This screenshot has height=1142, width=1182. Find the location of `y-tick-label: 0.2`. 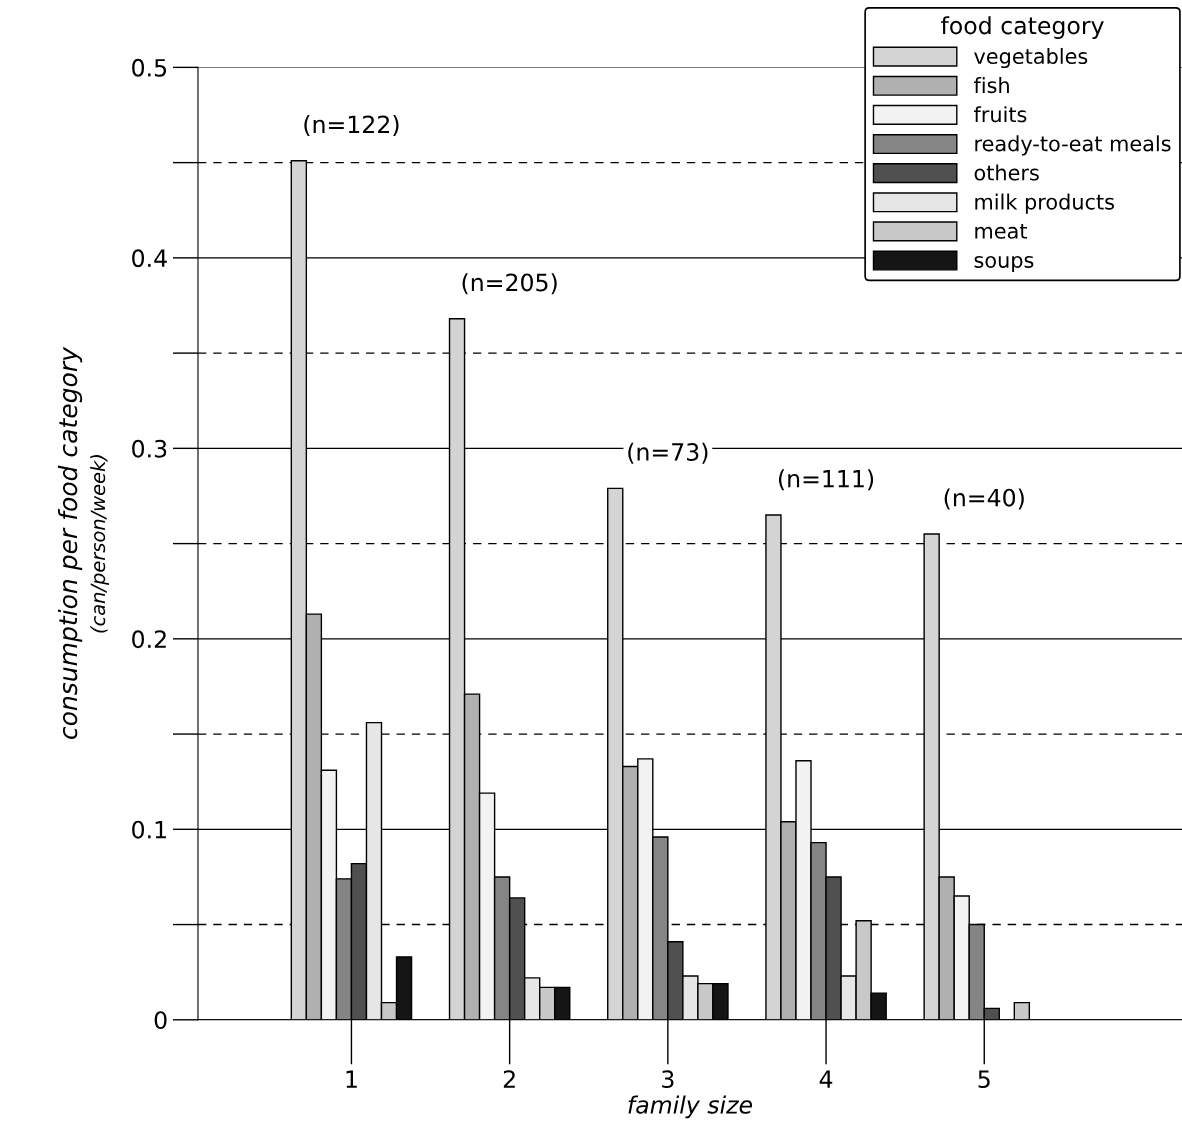

y-tick-label: 0.2 is located at coordinates (149, 639).